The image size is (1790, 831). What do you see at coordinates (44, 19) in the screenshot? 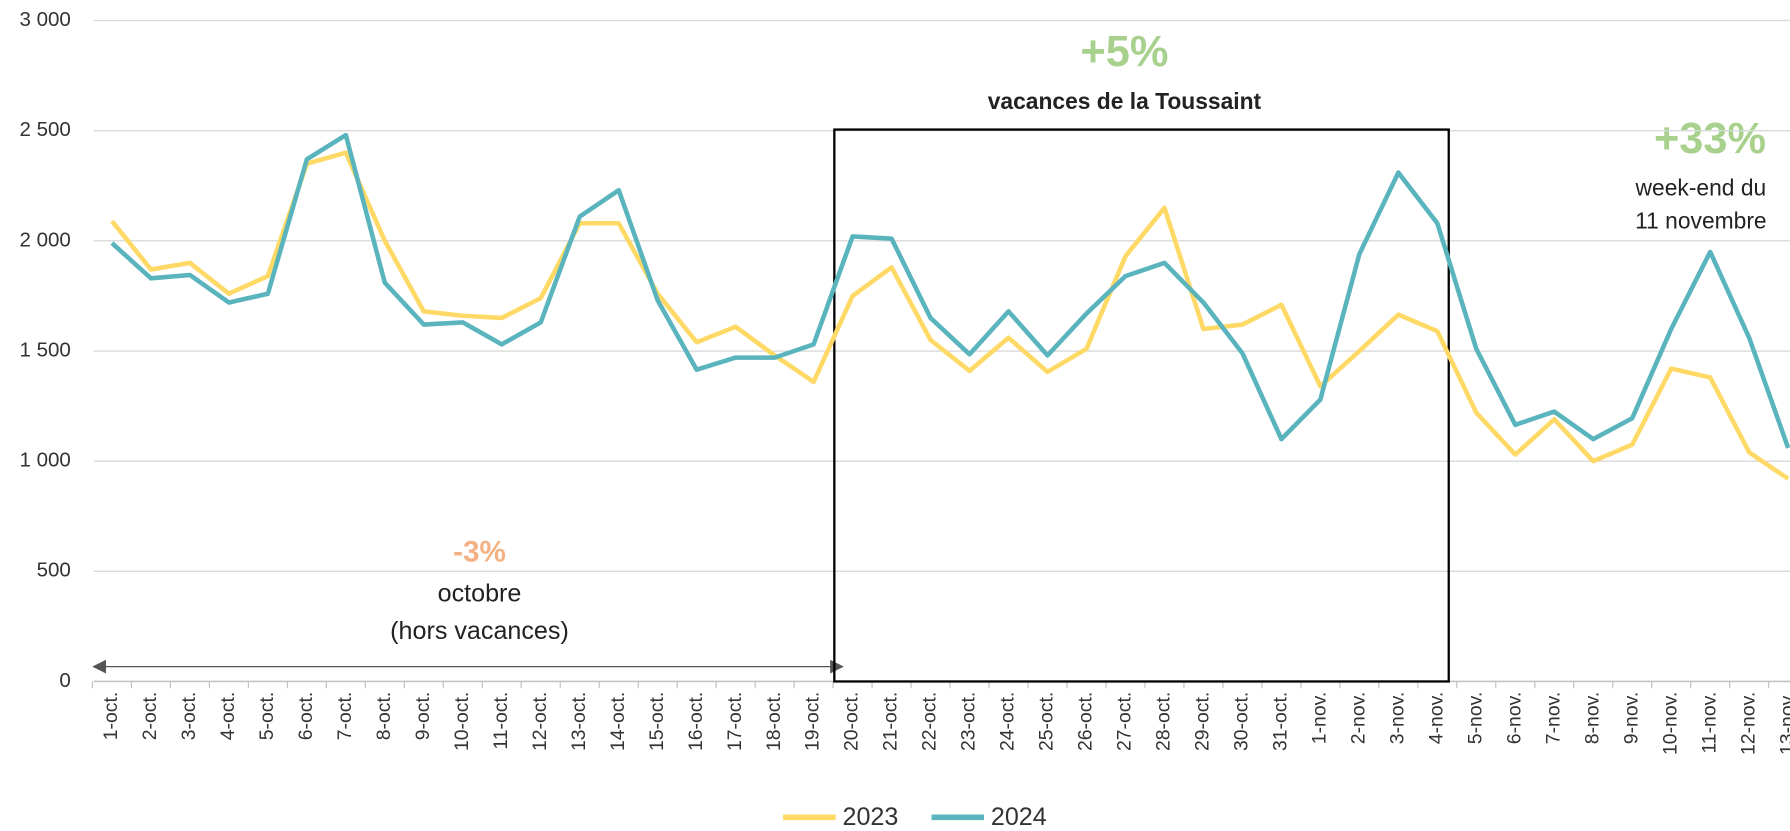
I see `y-tick-label: 3 000` at bounding box center [44, 19].